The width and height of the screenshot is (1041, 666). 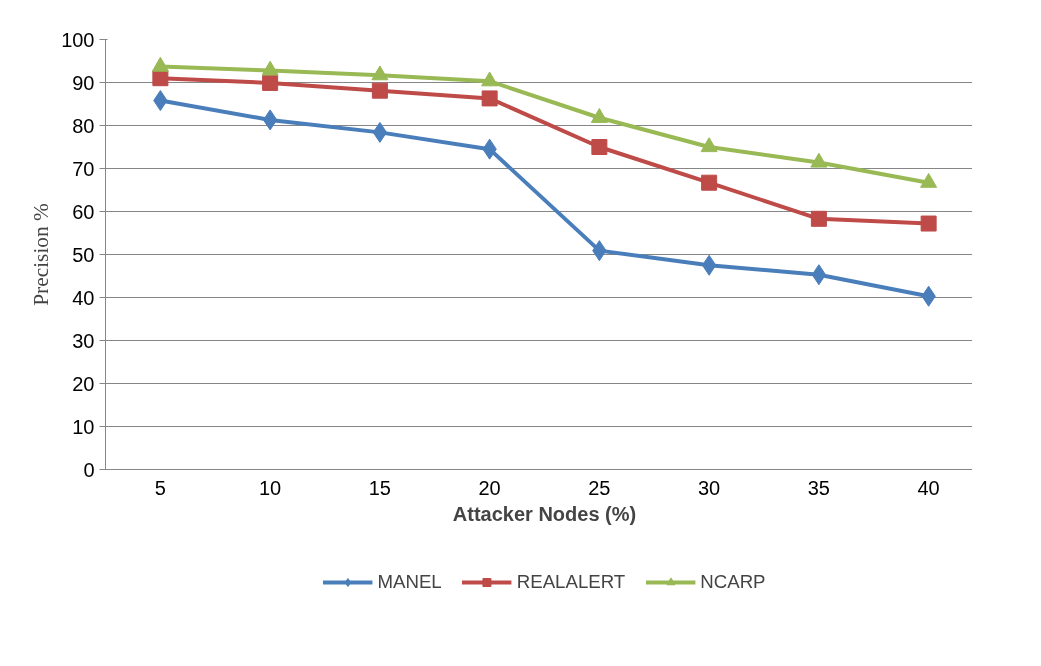 I want to click on y-tick-label: 100, so click(x=78, y=39).